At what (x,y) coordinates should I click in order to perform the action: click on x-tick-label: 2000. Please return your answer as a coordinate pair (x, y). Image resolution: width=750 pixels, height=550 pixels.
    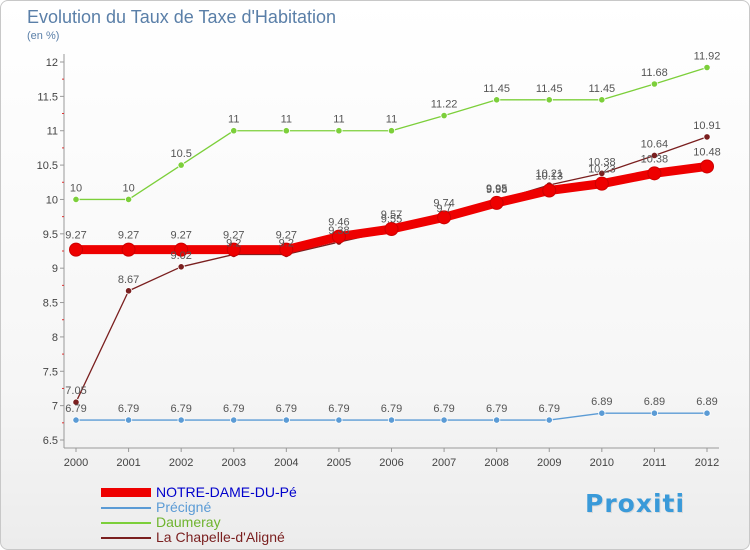
    Looking at the image, I should click on (76, 463).